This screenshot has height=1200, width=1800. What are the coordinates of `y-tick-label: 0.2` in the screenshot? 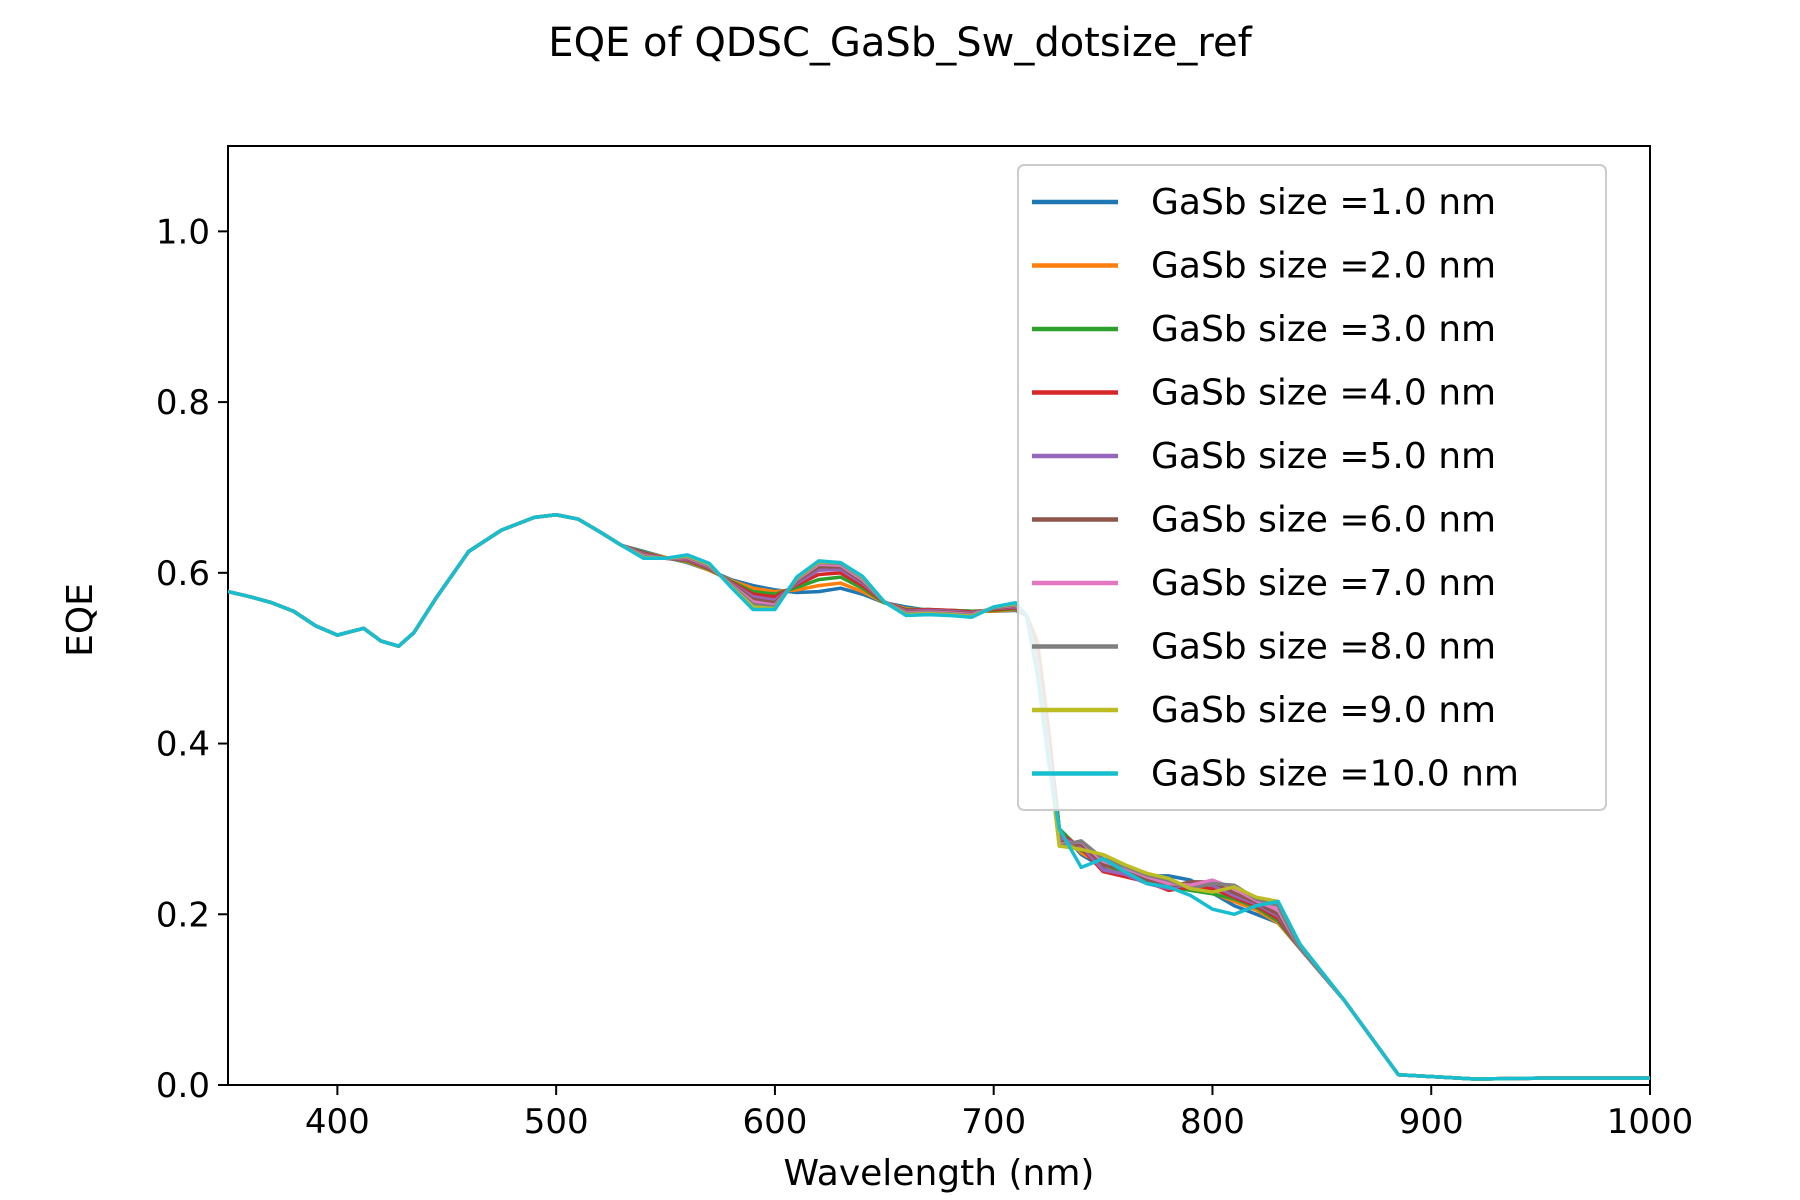 It's located at (183, 915).